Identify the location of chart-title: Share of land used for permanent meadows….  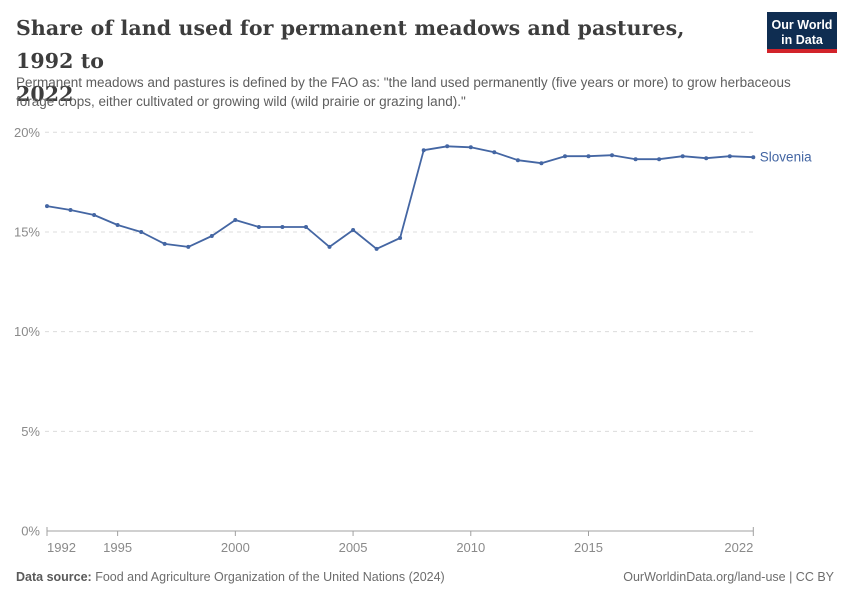
(366, 61).